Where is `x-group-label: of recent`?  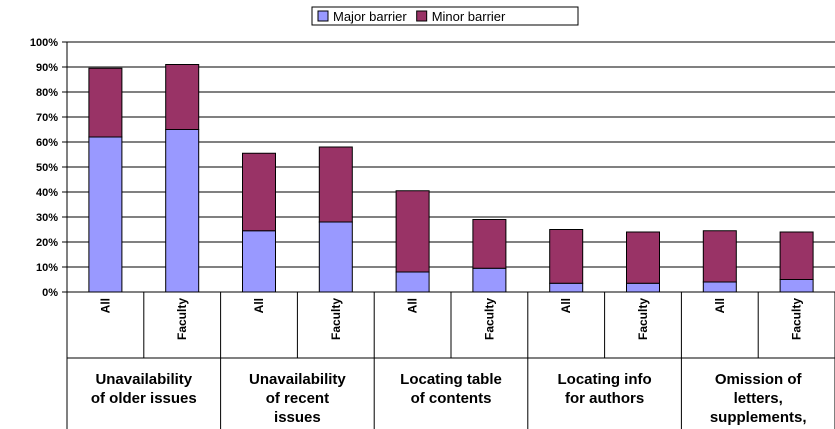 x-group-label: of recent is located at coordinates (297, 398).